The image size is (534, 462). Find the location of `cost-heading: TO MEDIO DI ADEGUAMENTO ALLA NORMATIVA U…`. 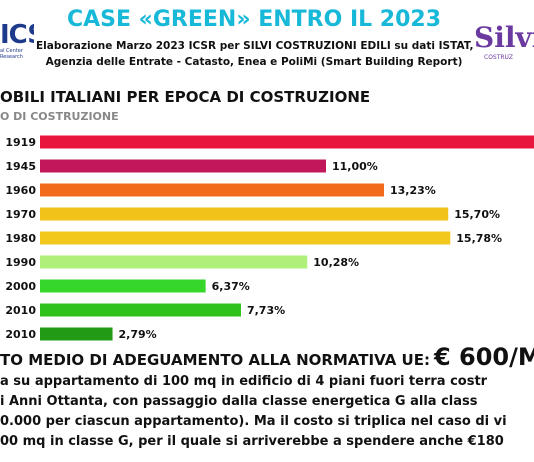

cost-heading: TO MEDIO DI ADEGUAMENTO ALLA NORMATIVA U… is located at coordinates (267, 357).